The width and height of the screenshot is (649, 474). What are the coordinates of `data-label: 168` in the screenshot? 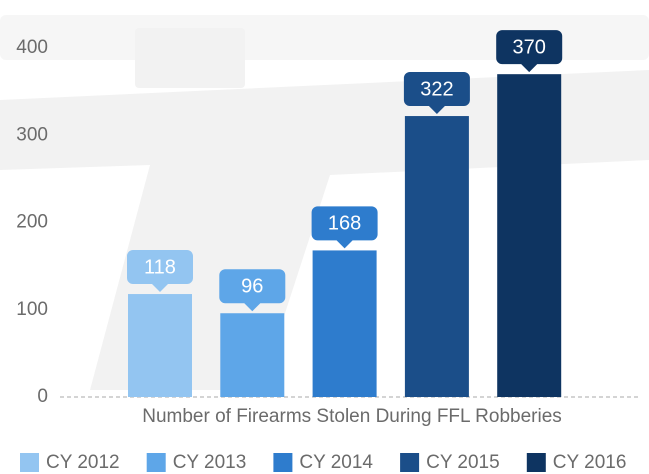 It's located at (344, 224).